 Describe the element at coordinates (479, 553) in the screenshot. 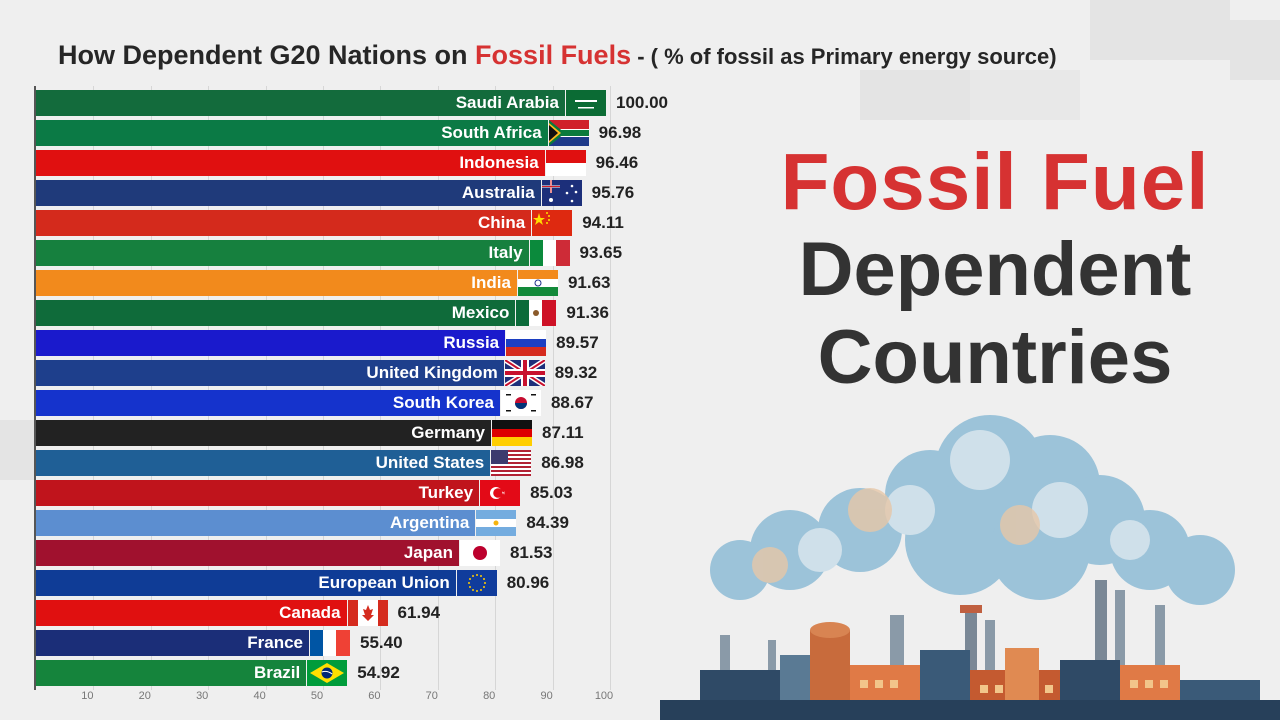

I see `japan-flag` at that location.